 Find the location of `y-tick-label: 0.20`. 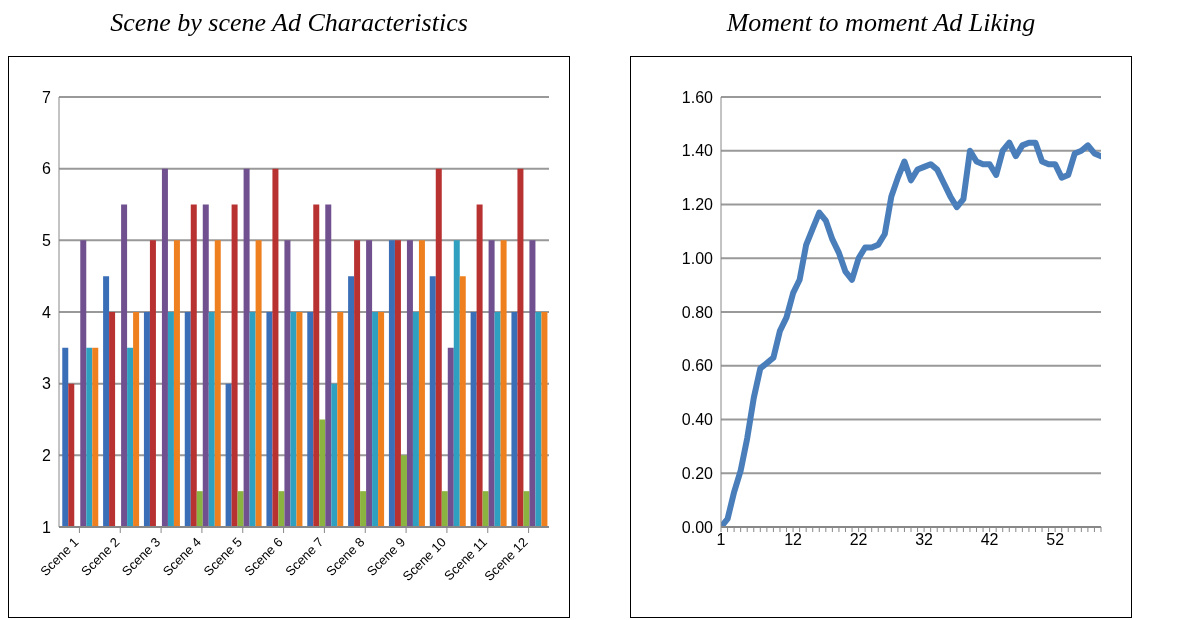

y-tick-label: 0.20 is located at coordinates (697, 473).